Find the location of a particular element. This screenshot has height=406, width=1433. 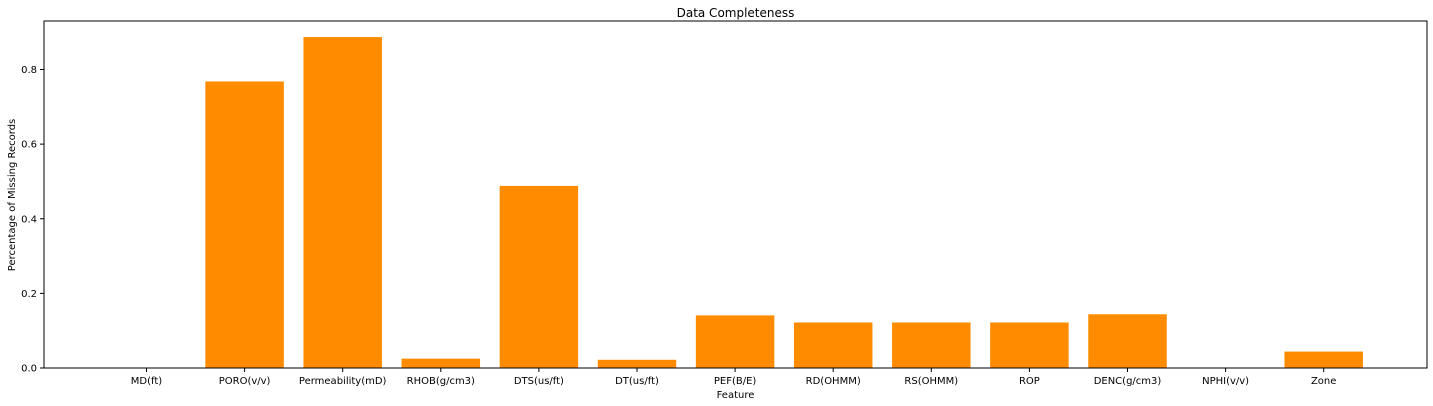

bar-rop is located at coordinates (1029, 345).